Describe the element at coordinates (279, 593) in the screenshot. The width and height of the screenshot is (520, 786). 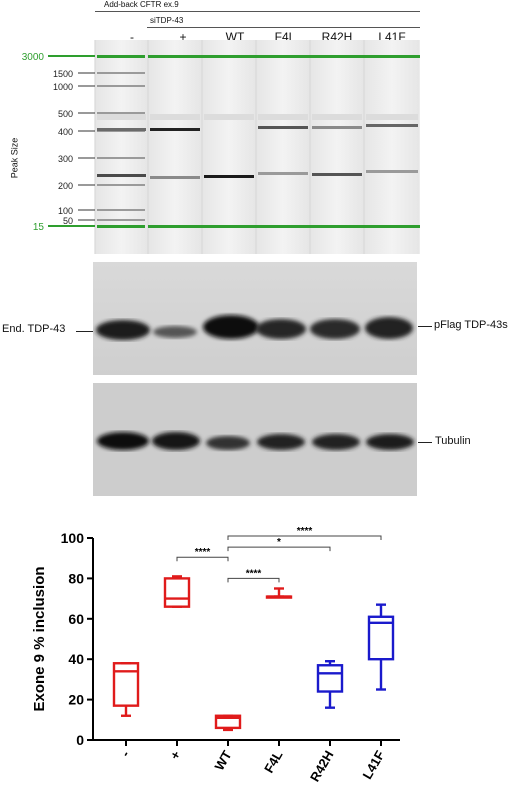
I see `box-F4L` at that location.